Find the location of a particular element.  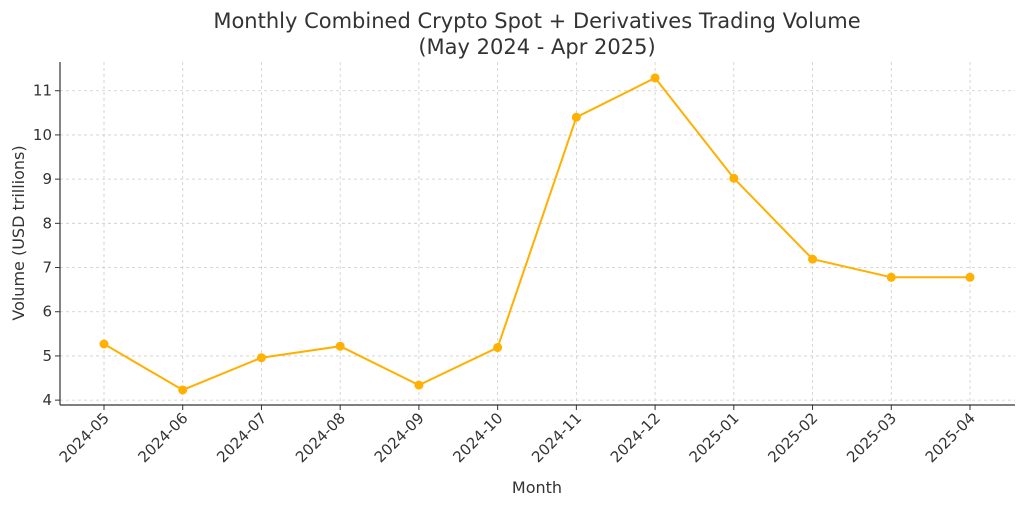

x-tick-label: 2025-04 is located at coordinates (950, 437).